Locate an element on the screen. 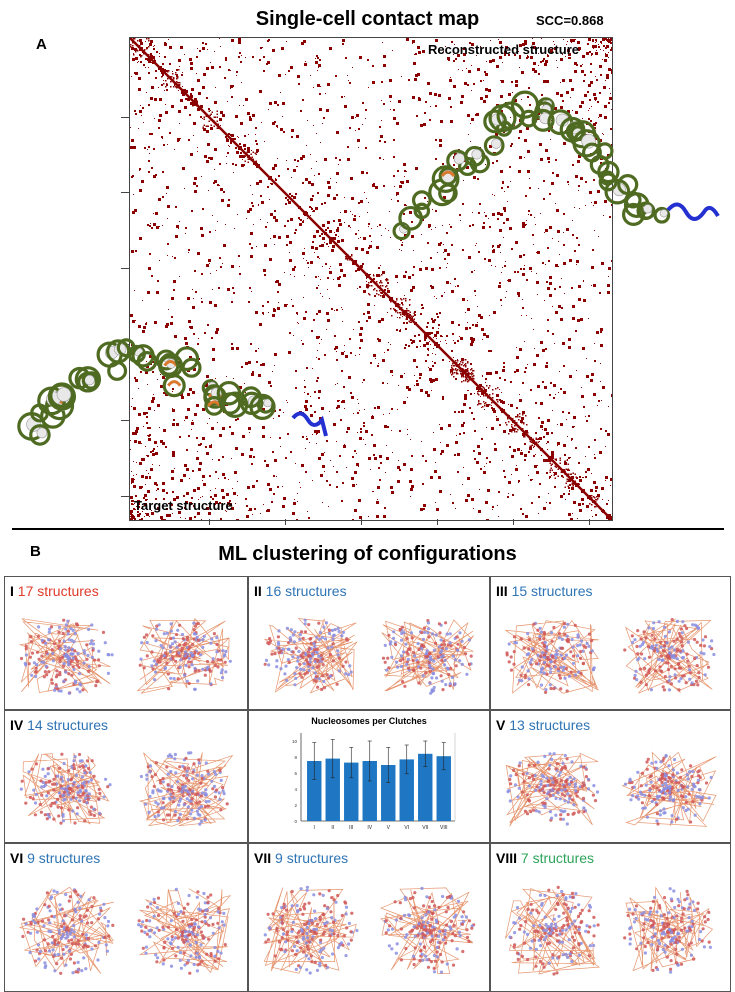  cluster-cell: I 17 structures is located at coordinates (126, 643).